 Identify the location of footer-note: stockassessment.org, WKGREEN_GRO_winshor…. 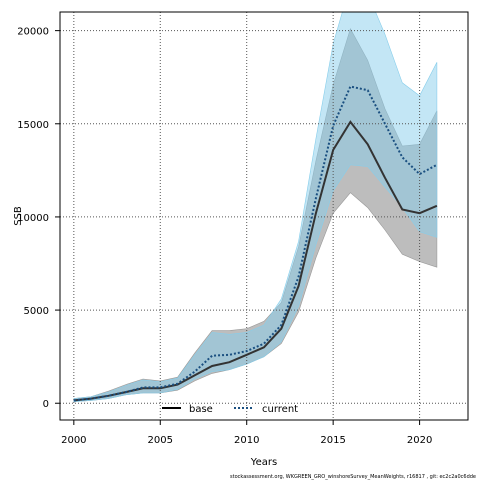
(353, 477).